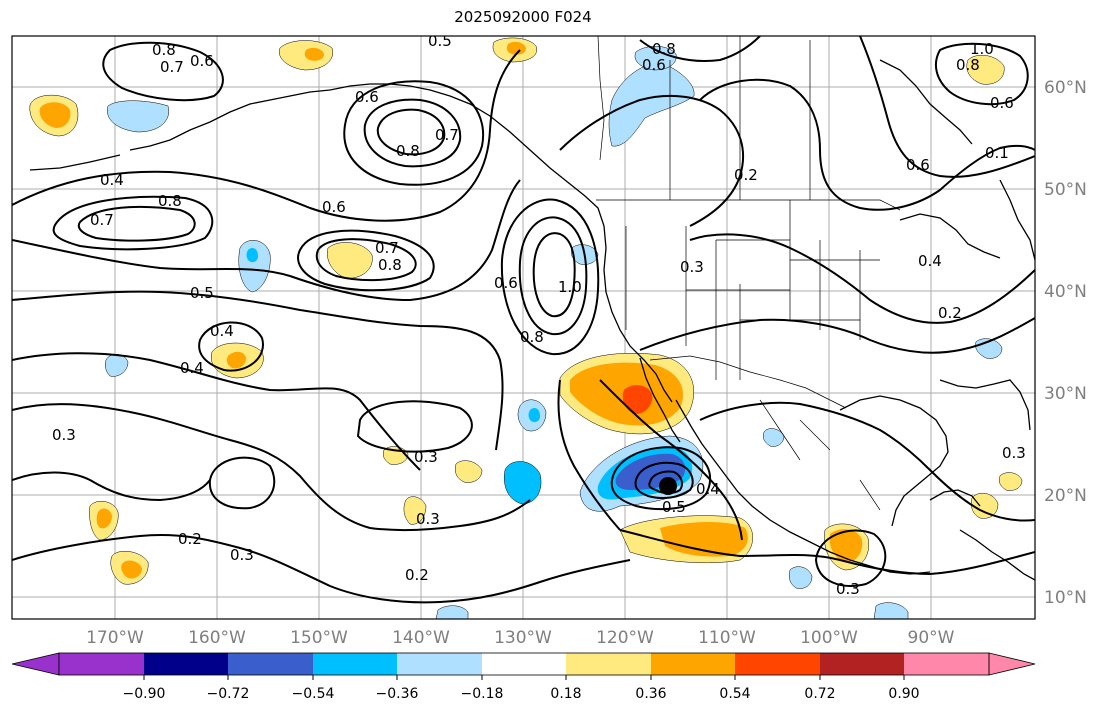  Describe the element at coordinates (1065, 598) in the screenshot. I see `lat-label: 10°N` at that location.